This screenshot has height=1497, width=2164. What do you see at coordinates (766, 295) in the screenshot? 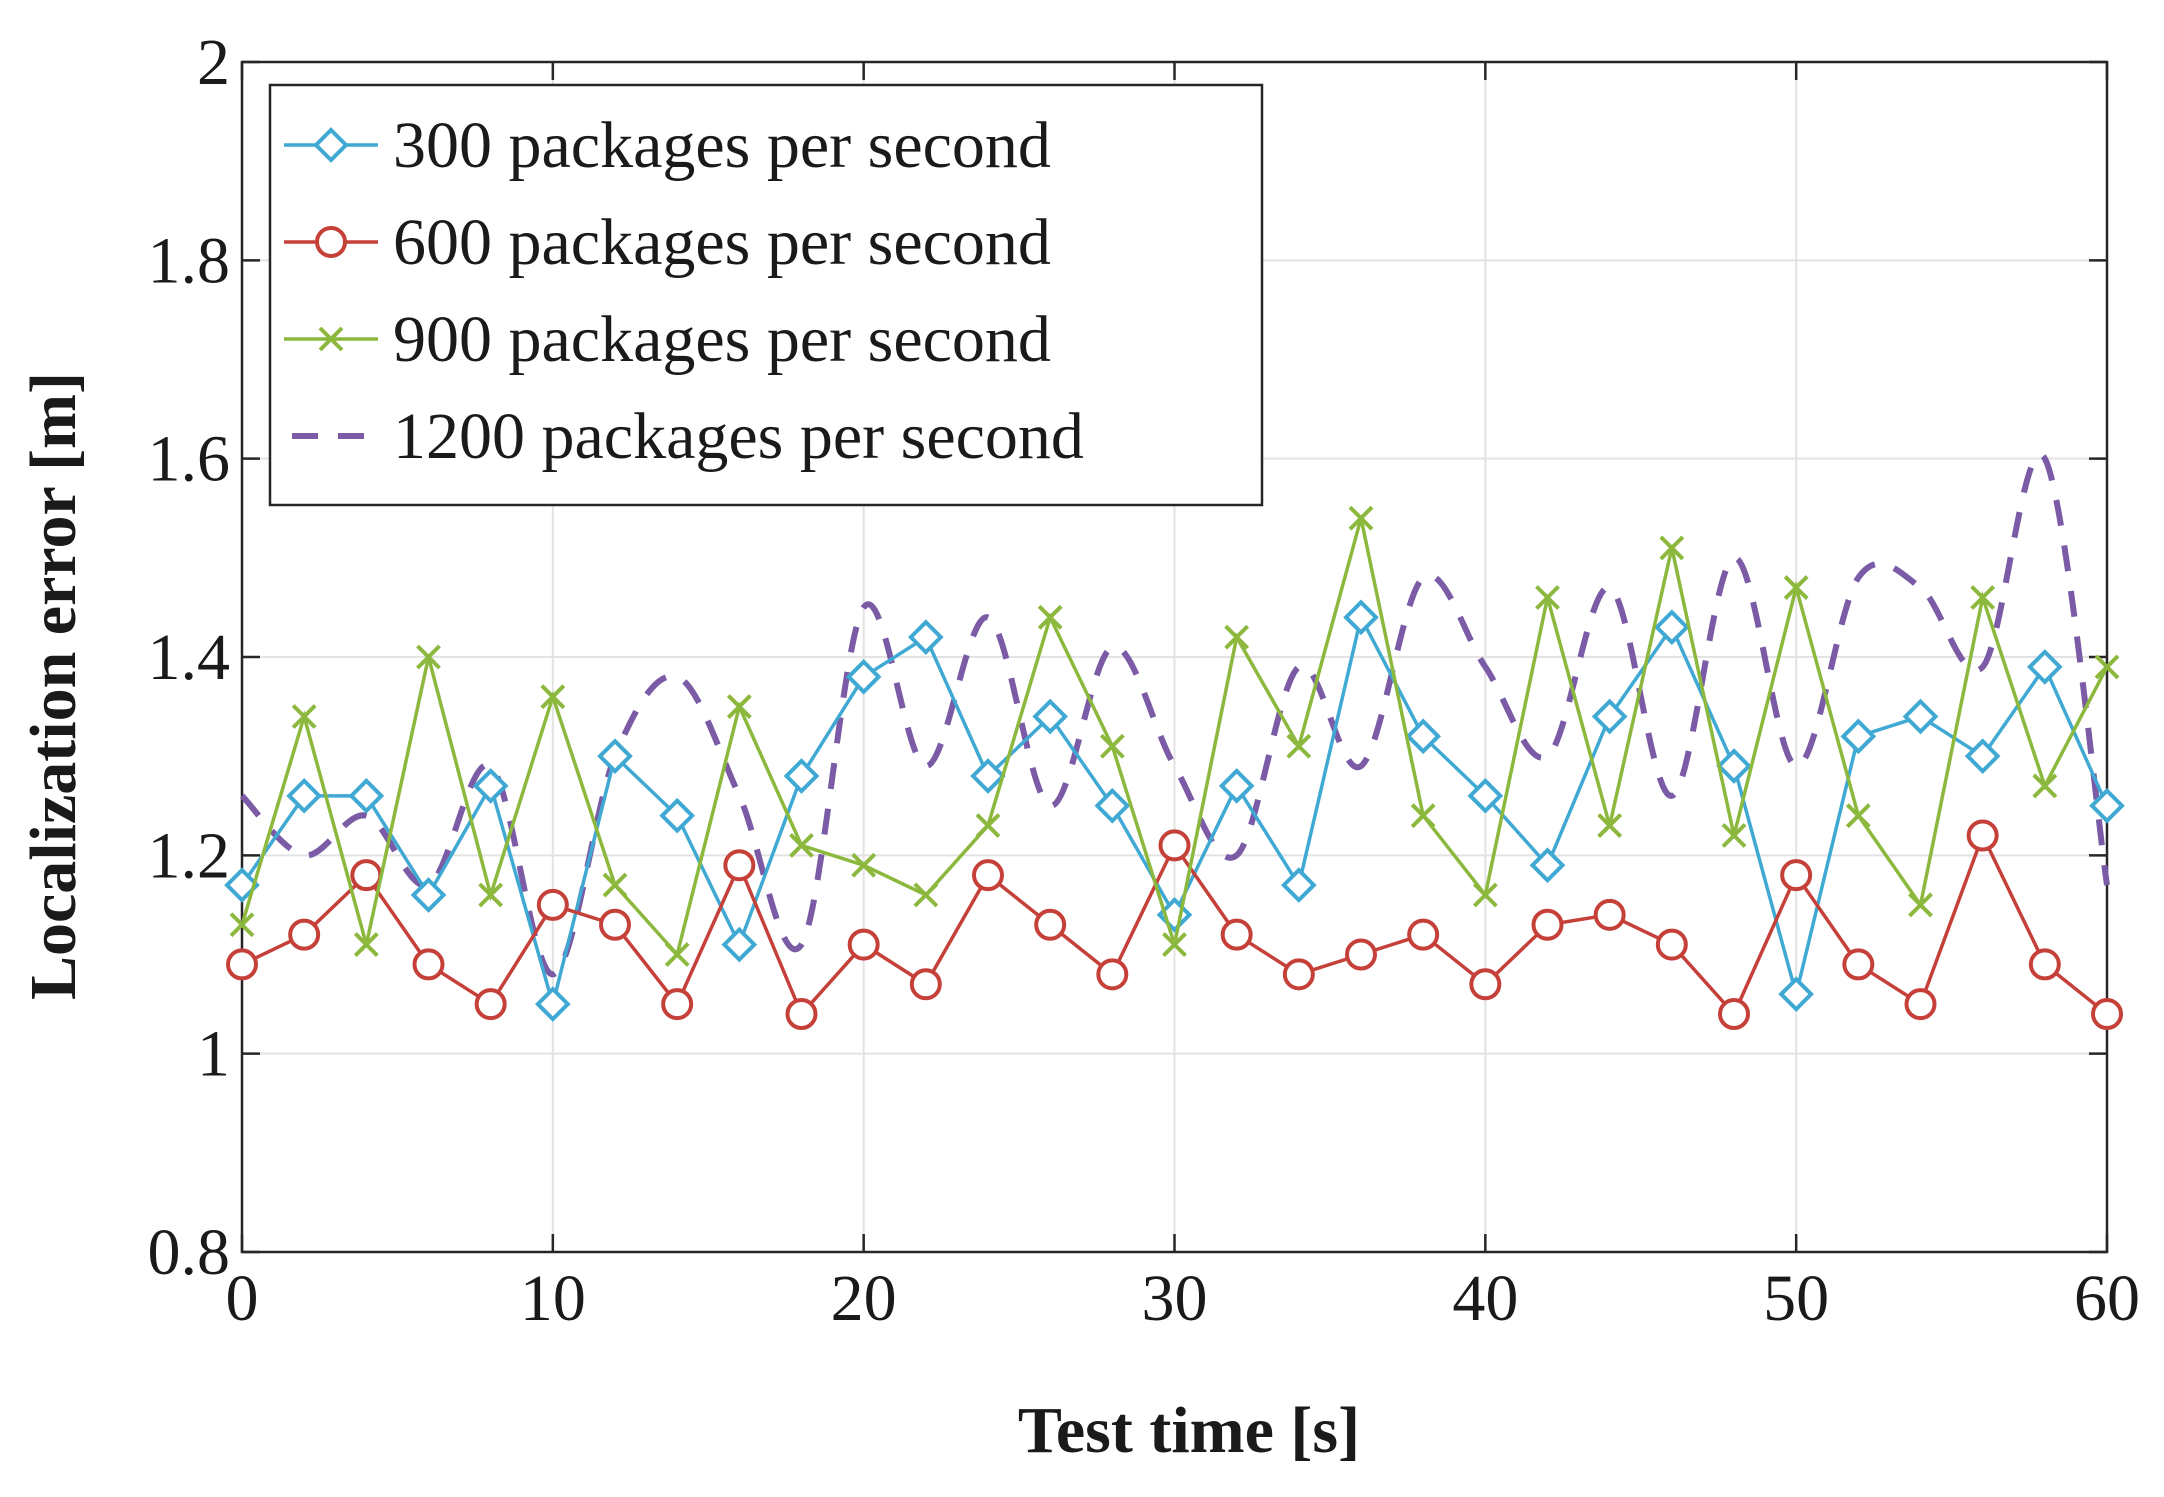
I see `legend-box` at bounding box center [766, 295].